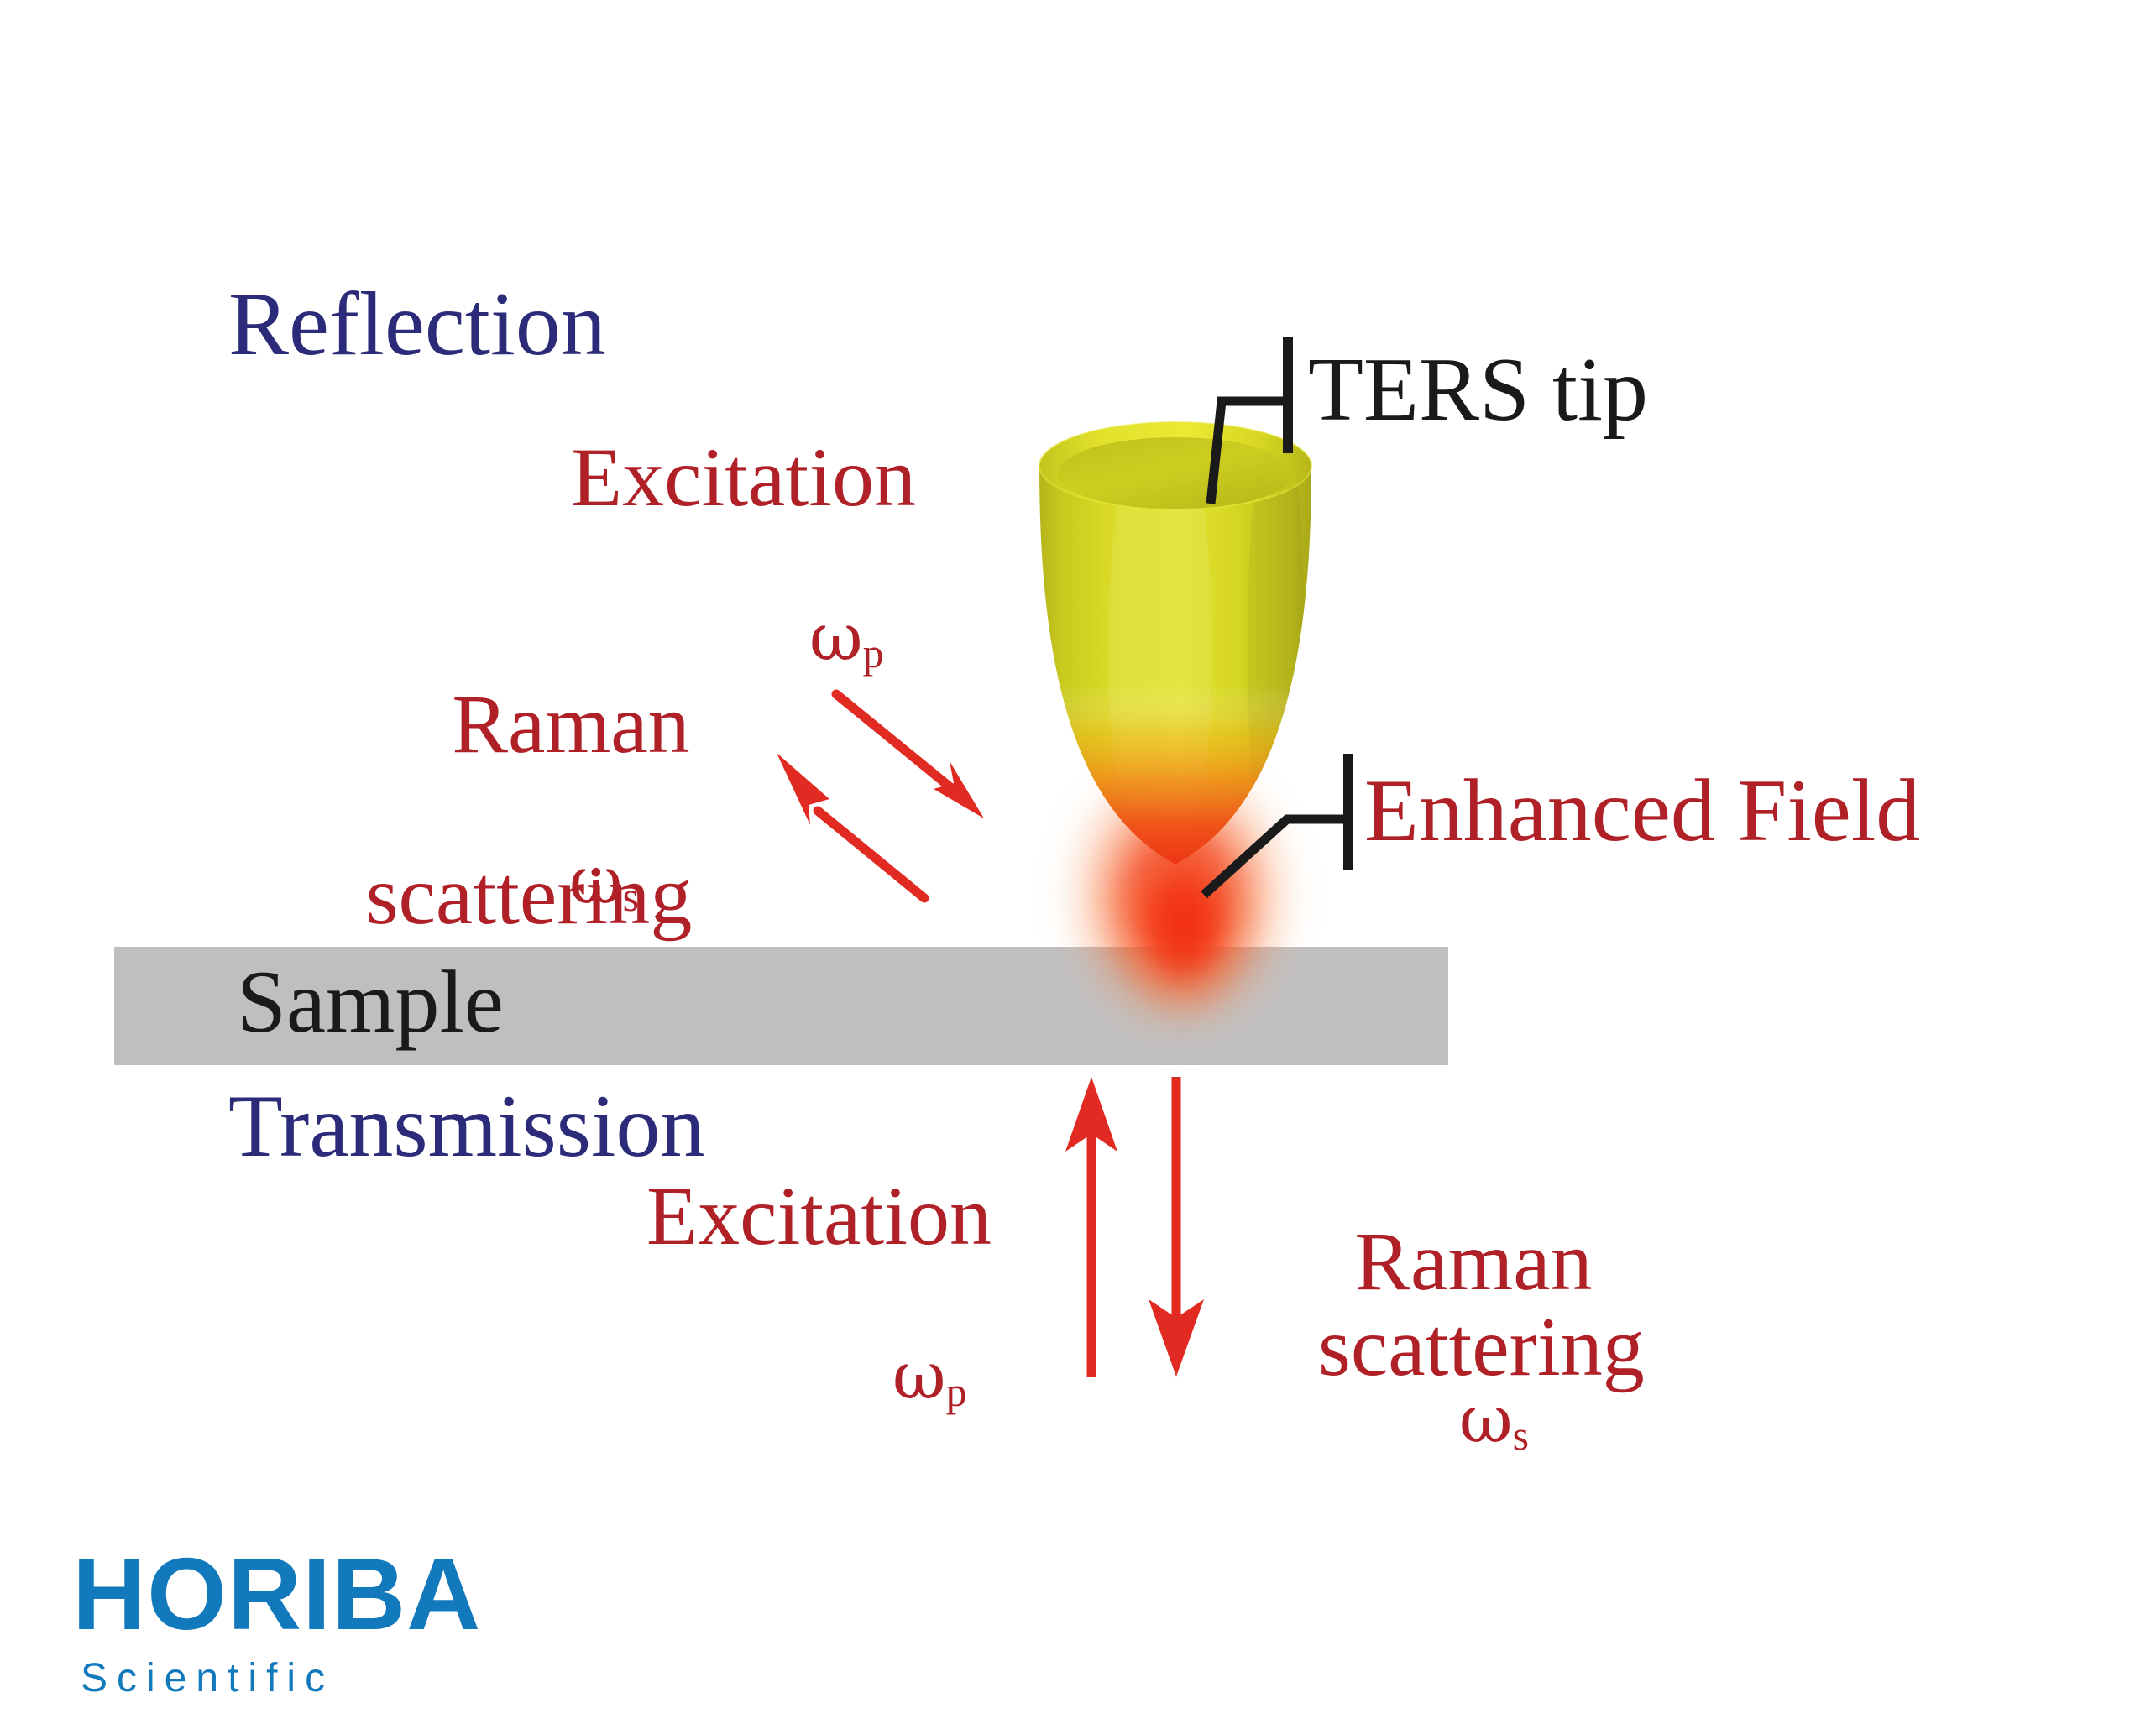 The width and height of the screenshot is (2156, 1724). I want to click on ters-tip-label: TERS tip, so click(1478, 390).